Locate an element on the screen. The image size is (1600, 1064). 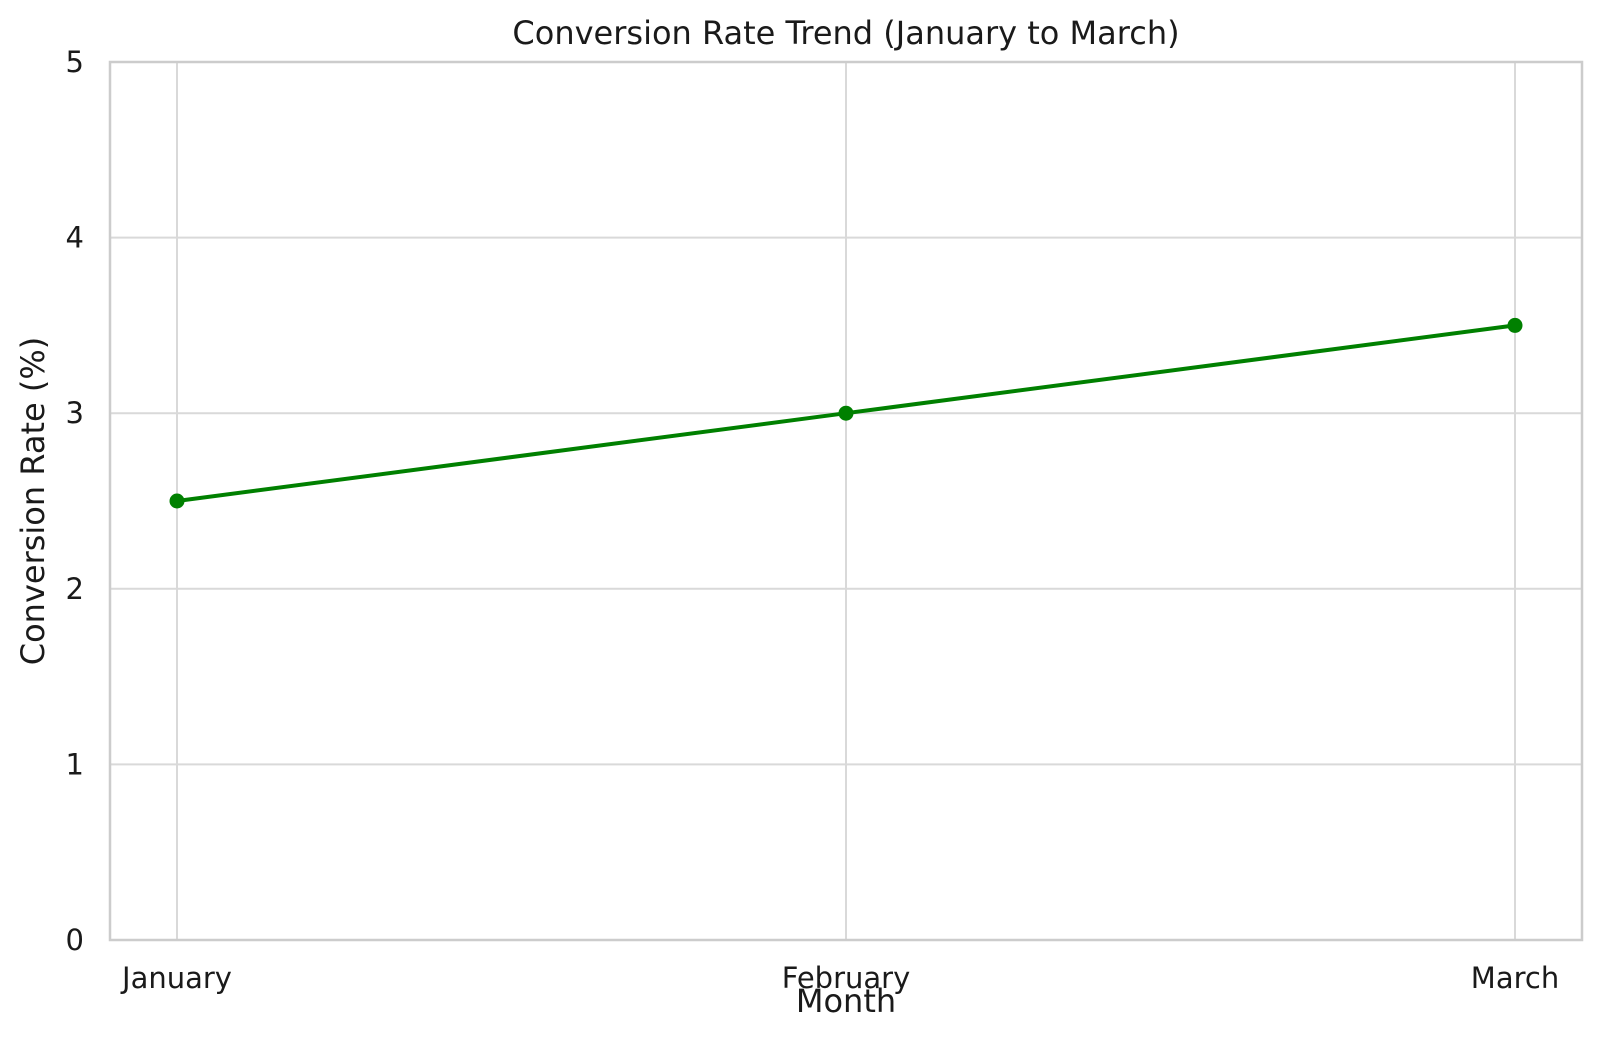
chart-title: Conversion Rate Trend (January to March) is located at coordinates (845, 33).